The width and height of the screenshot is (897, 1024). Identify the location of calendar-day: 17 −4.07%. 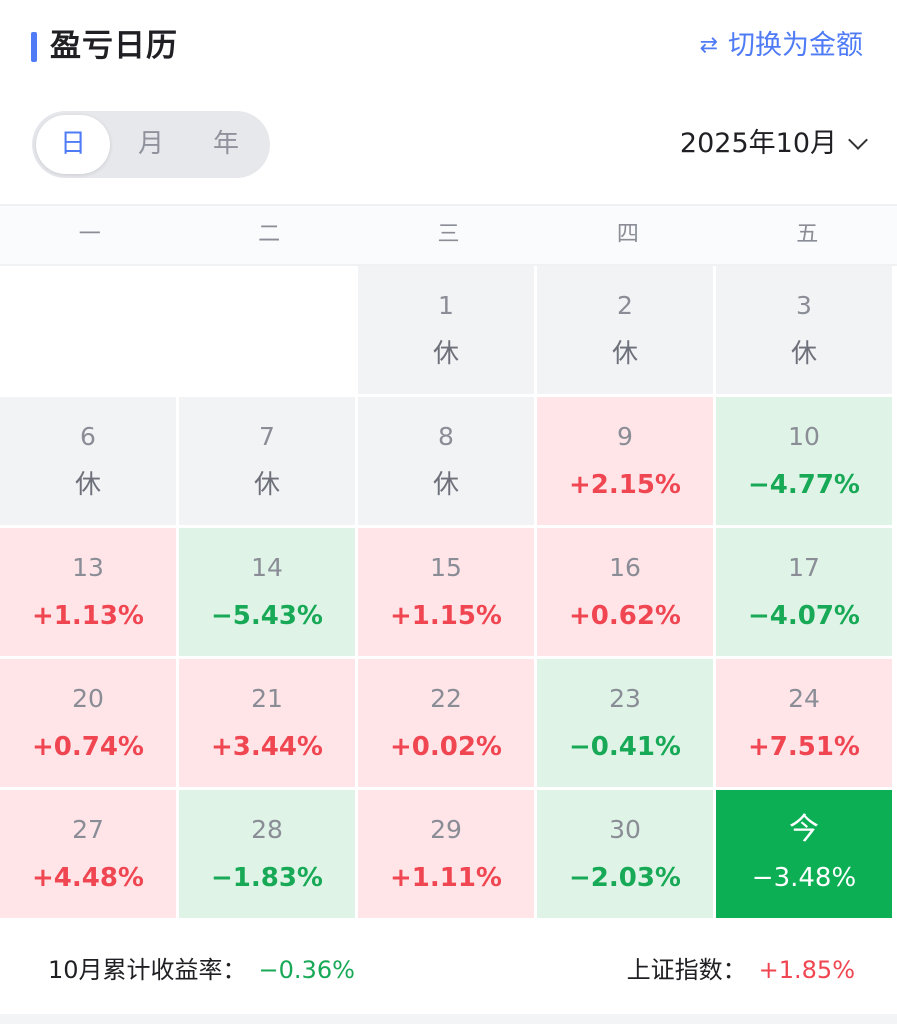
(804, 592).